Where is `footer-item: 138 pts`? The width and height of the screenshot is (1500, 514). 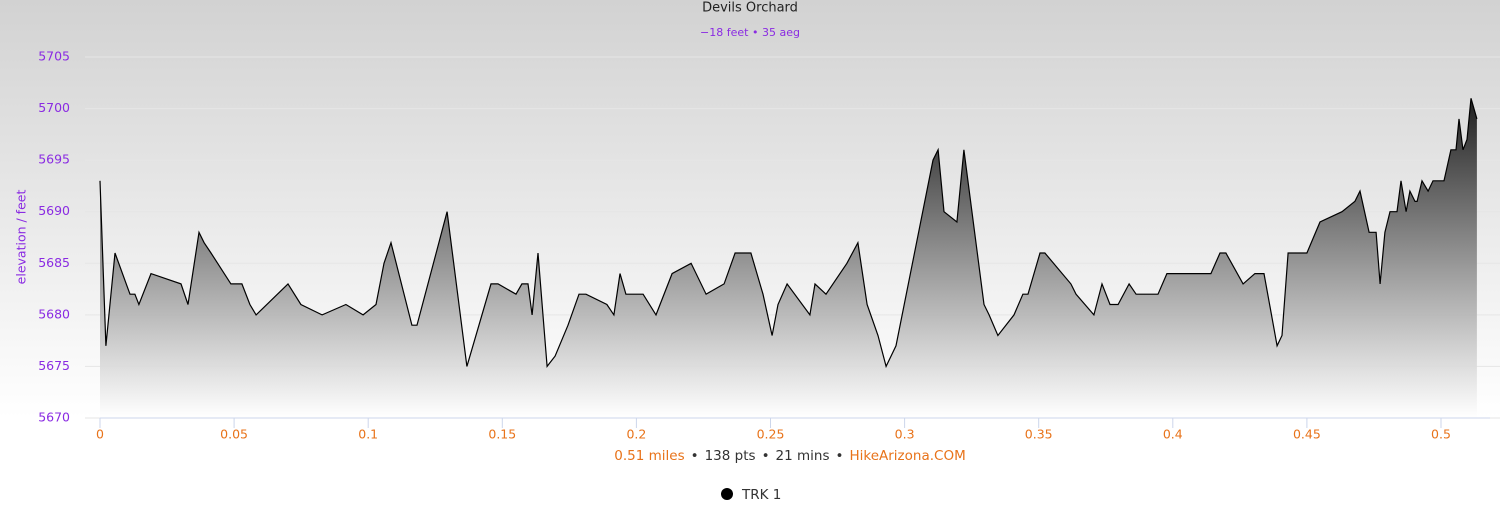
footer-item: 138 pts is located at coordinates (730, 456).